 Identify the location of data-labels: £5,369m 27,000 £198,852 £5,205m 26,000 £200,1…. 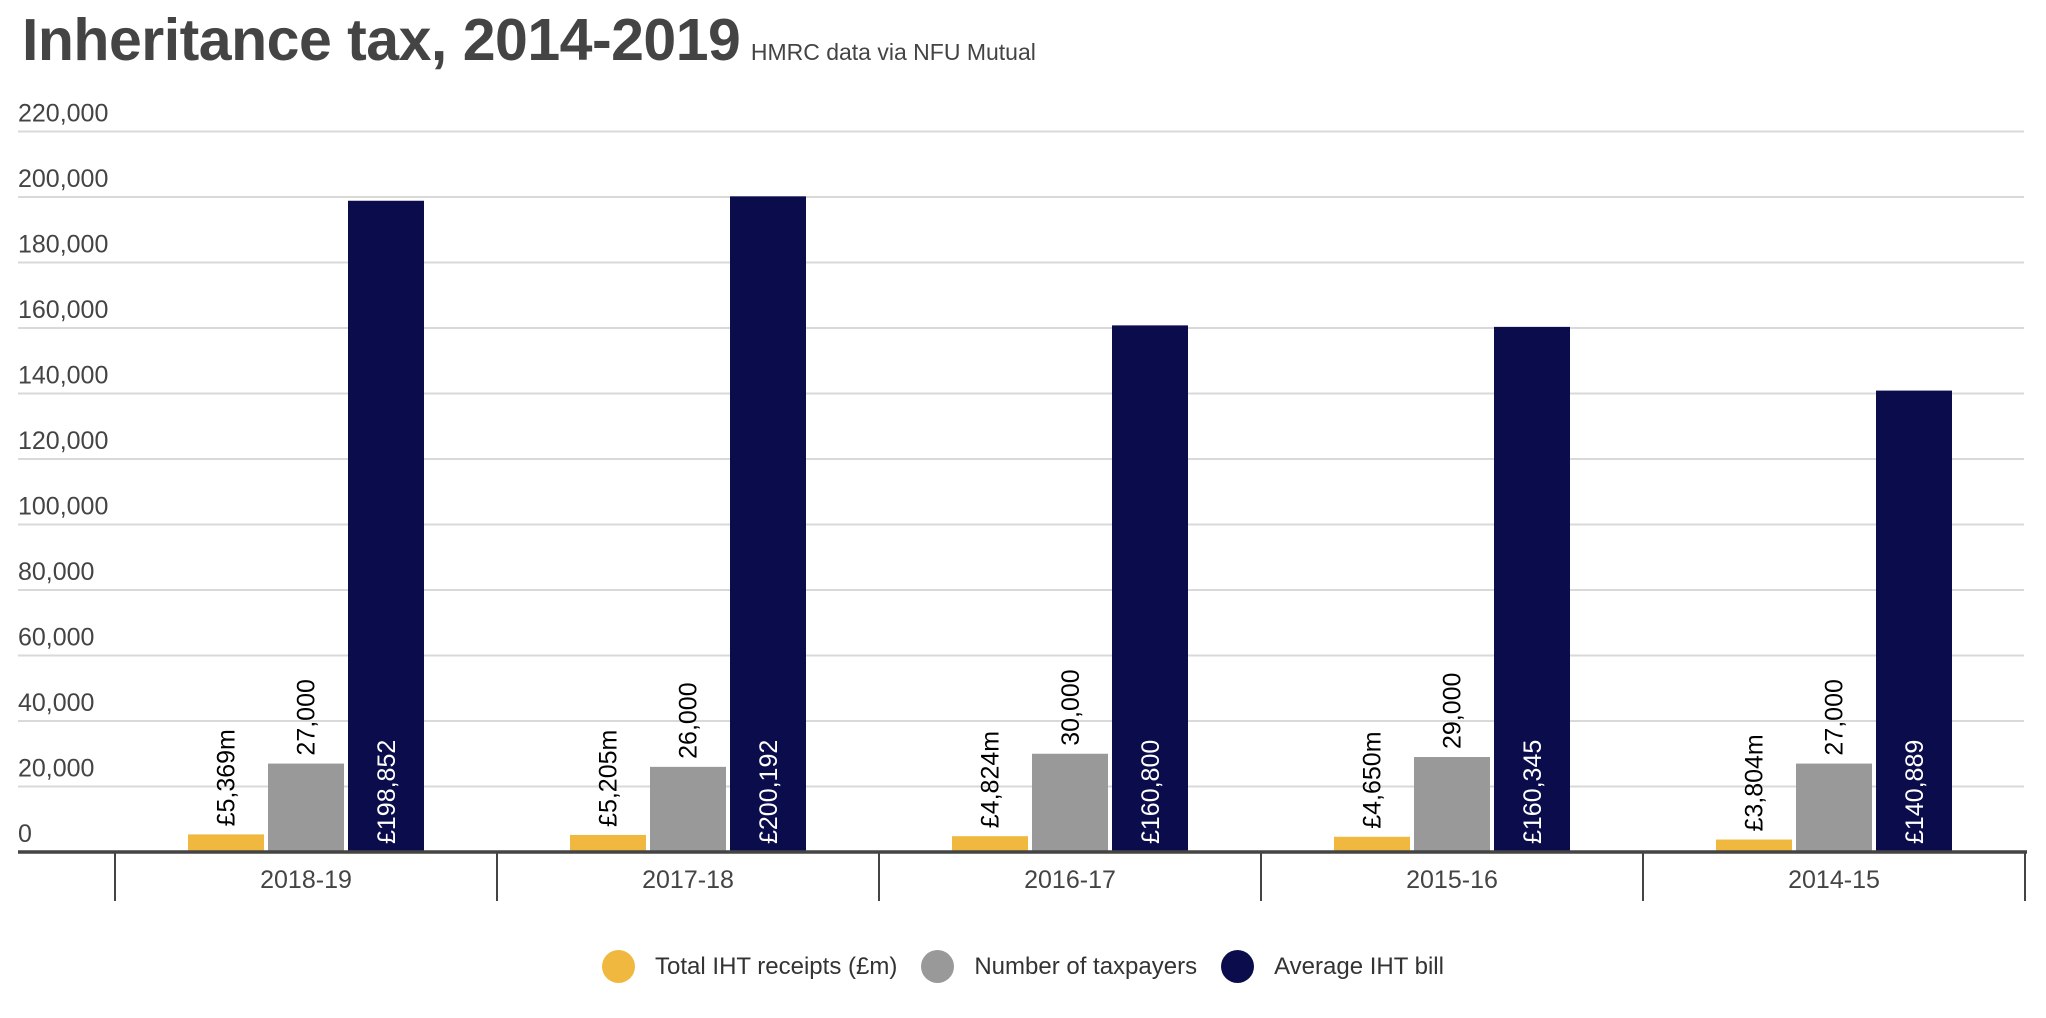
(1071, 756).